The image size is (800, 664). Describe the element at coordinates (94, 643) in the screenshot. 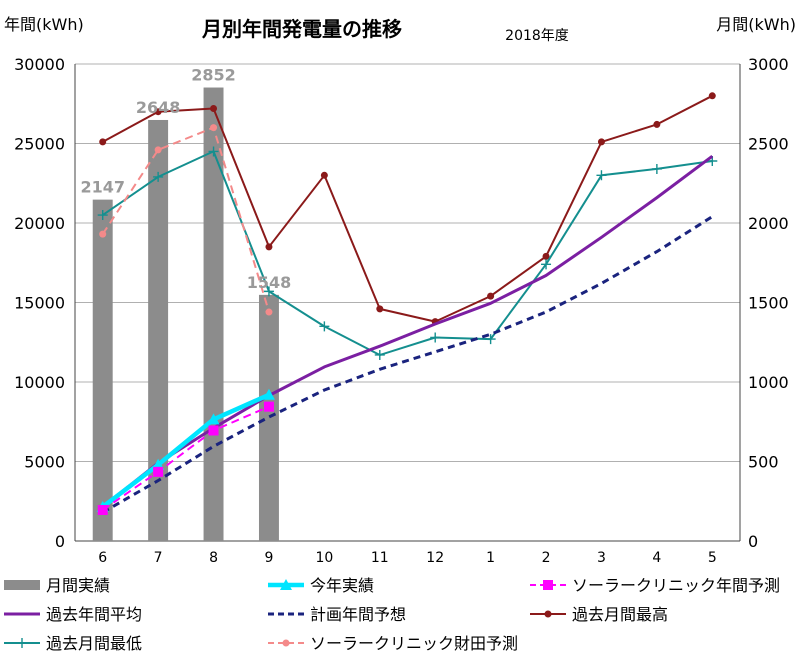

I see `legend-entry: 過去月間最低` at that location.